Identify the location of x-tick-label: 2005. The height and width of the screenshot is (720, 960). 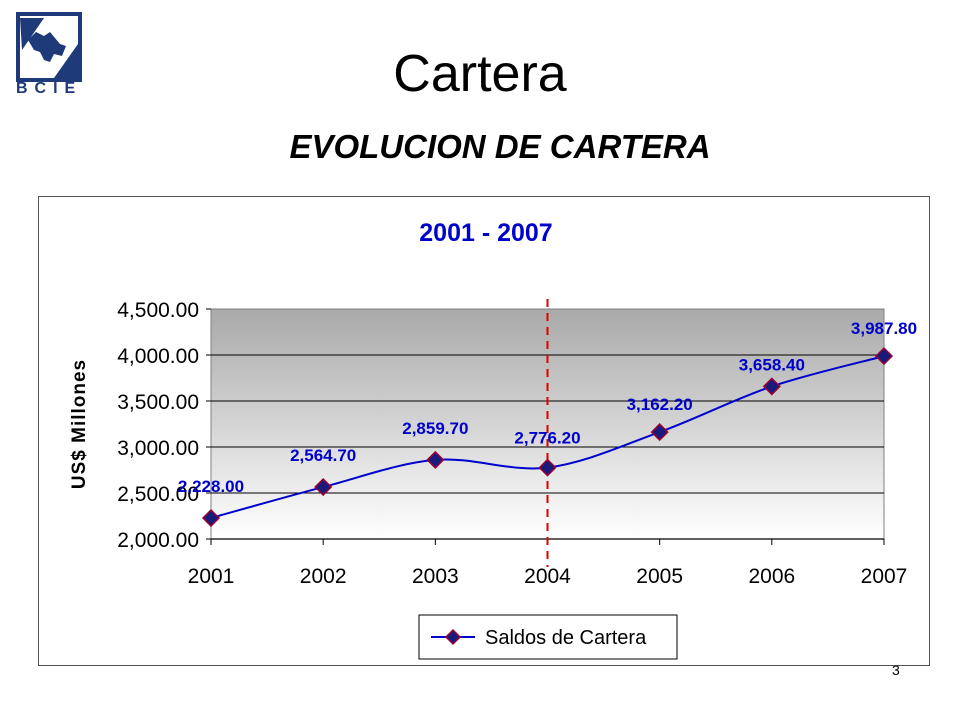
(659, 576).